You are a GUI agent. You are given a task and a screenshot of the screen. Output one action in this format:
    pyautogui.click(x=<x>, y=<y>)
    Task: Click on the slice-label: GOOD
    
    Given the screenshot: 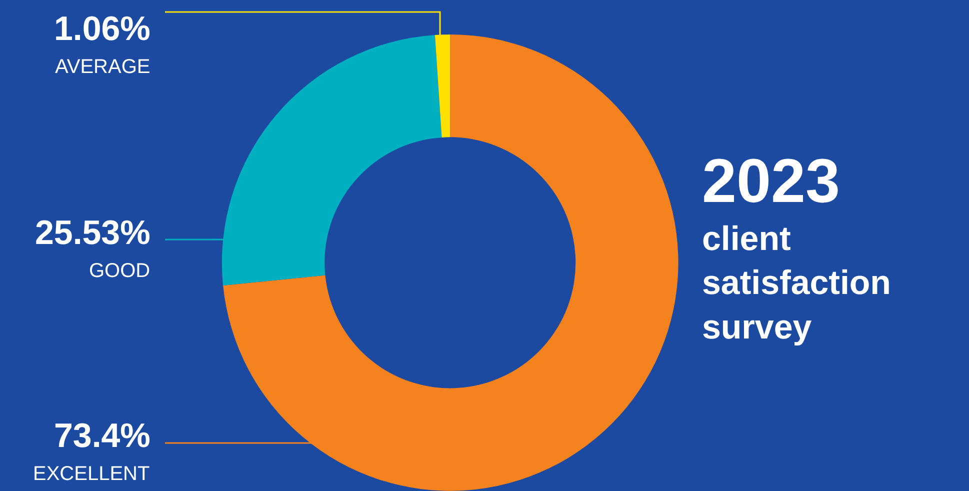 What is the action you would take?
    pyautogui.click(x=119, y=271)
    